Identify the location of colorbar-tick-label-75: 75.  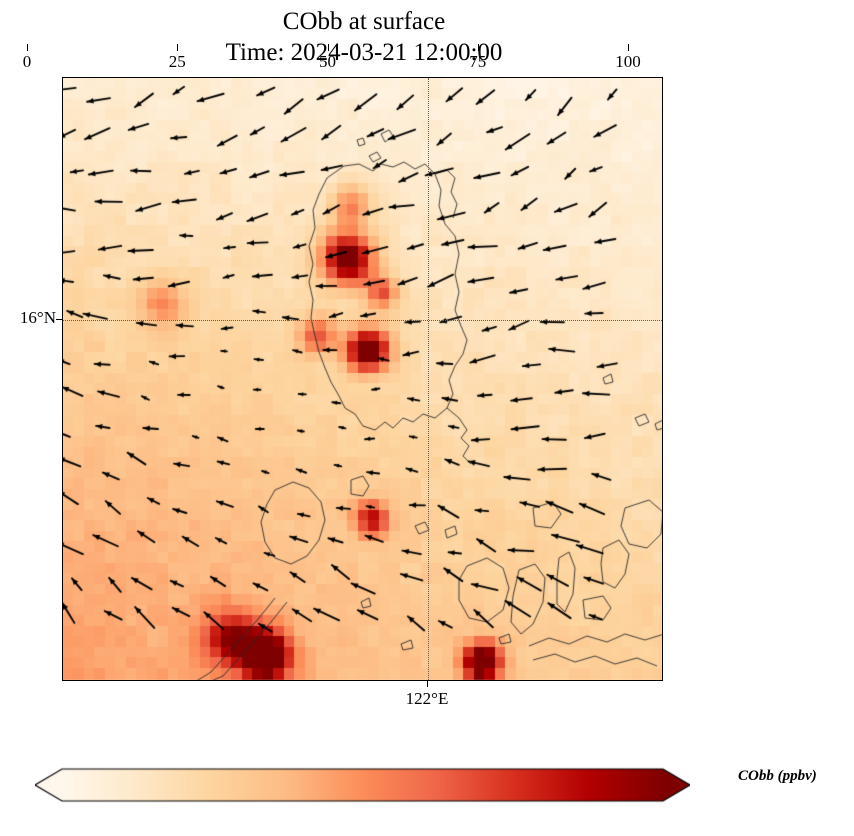
(478, 61).